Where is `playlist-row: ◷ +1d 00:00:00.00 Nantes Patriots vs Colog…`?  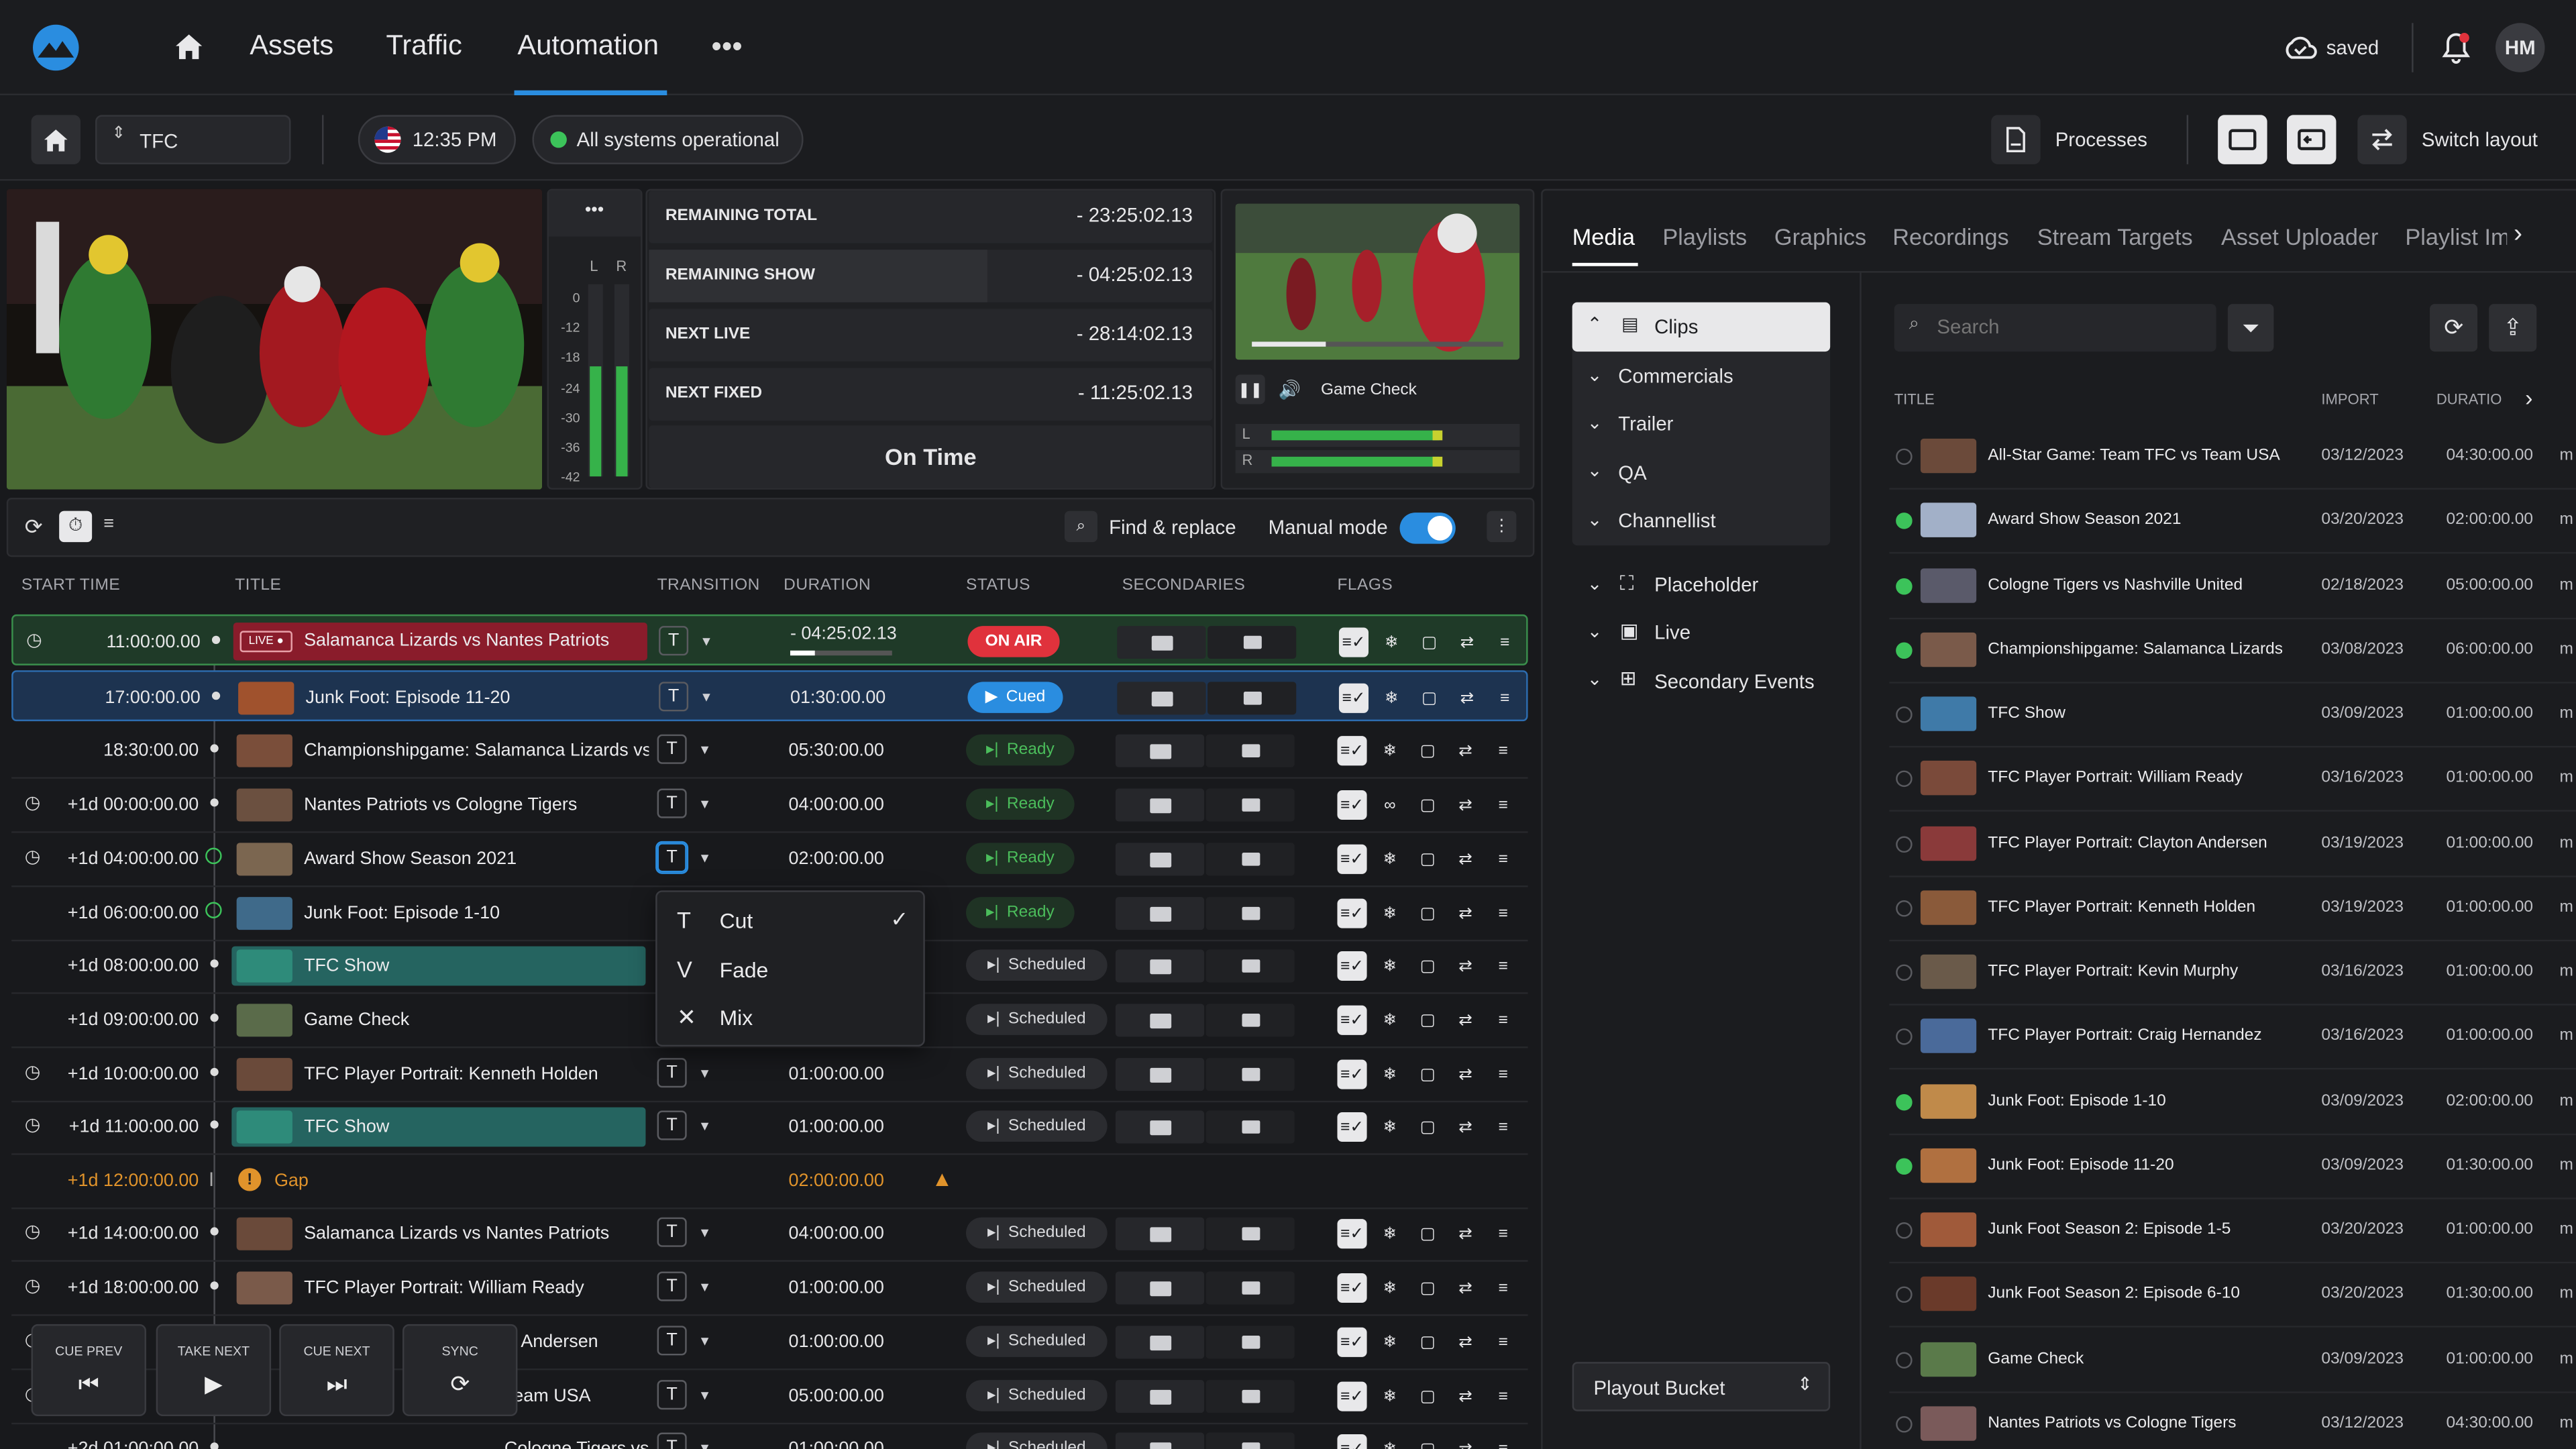
playlist-row: ◷ +1d 00:00:00.00 Nantes Patriots vs Colog… is located at coordinates (769, 806).